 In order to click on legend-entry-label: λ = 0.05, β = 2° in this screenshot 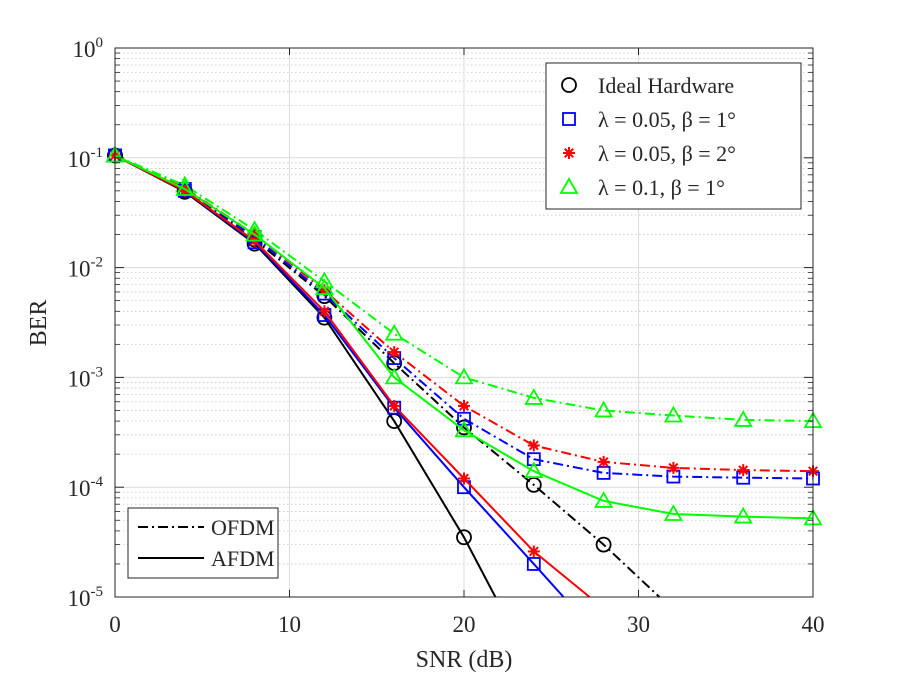, I will do `click(667, 153)`.